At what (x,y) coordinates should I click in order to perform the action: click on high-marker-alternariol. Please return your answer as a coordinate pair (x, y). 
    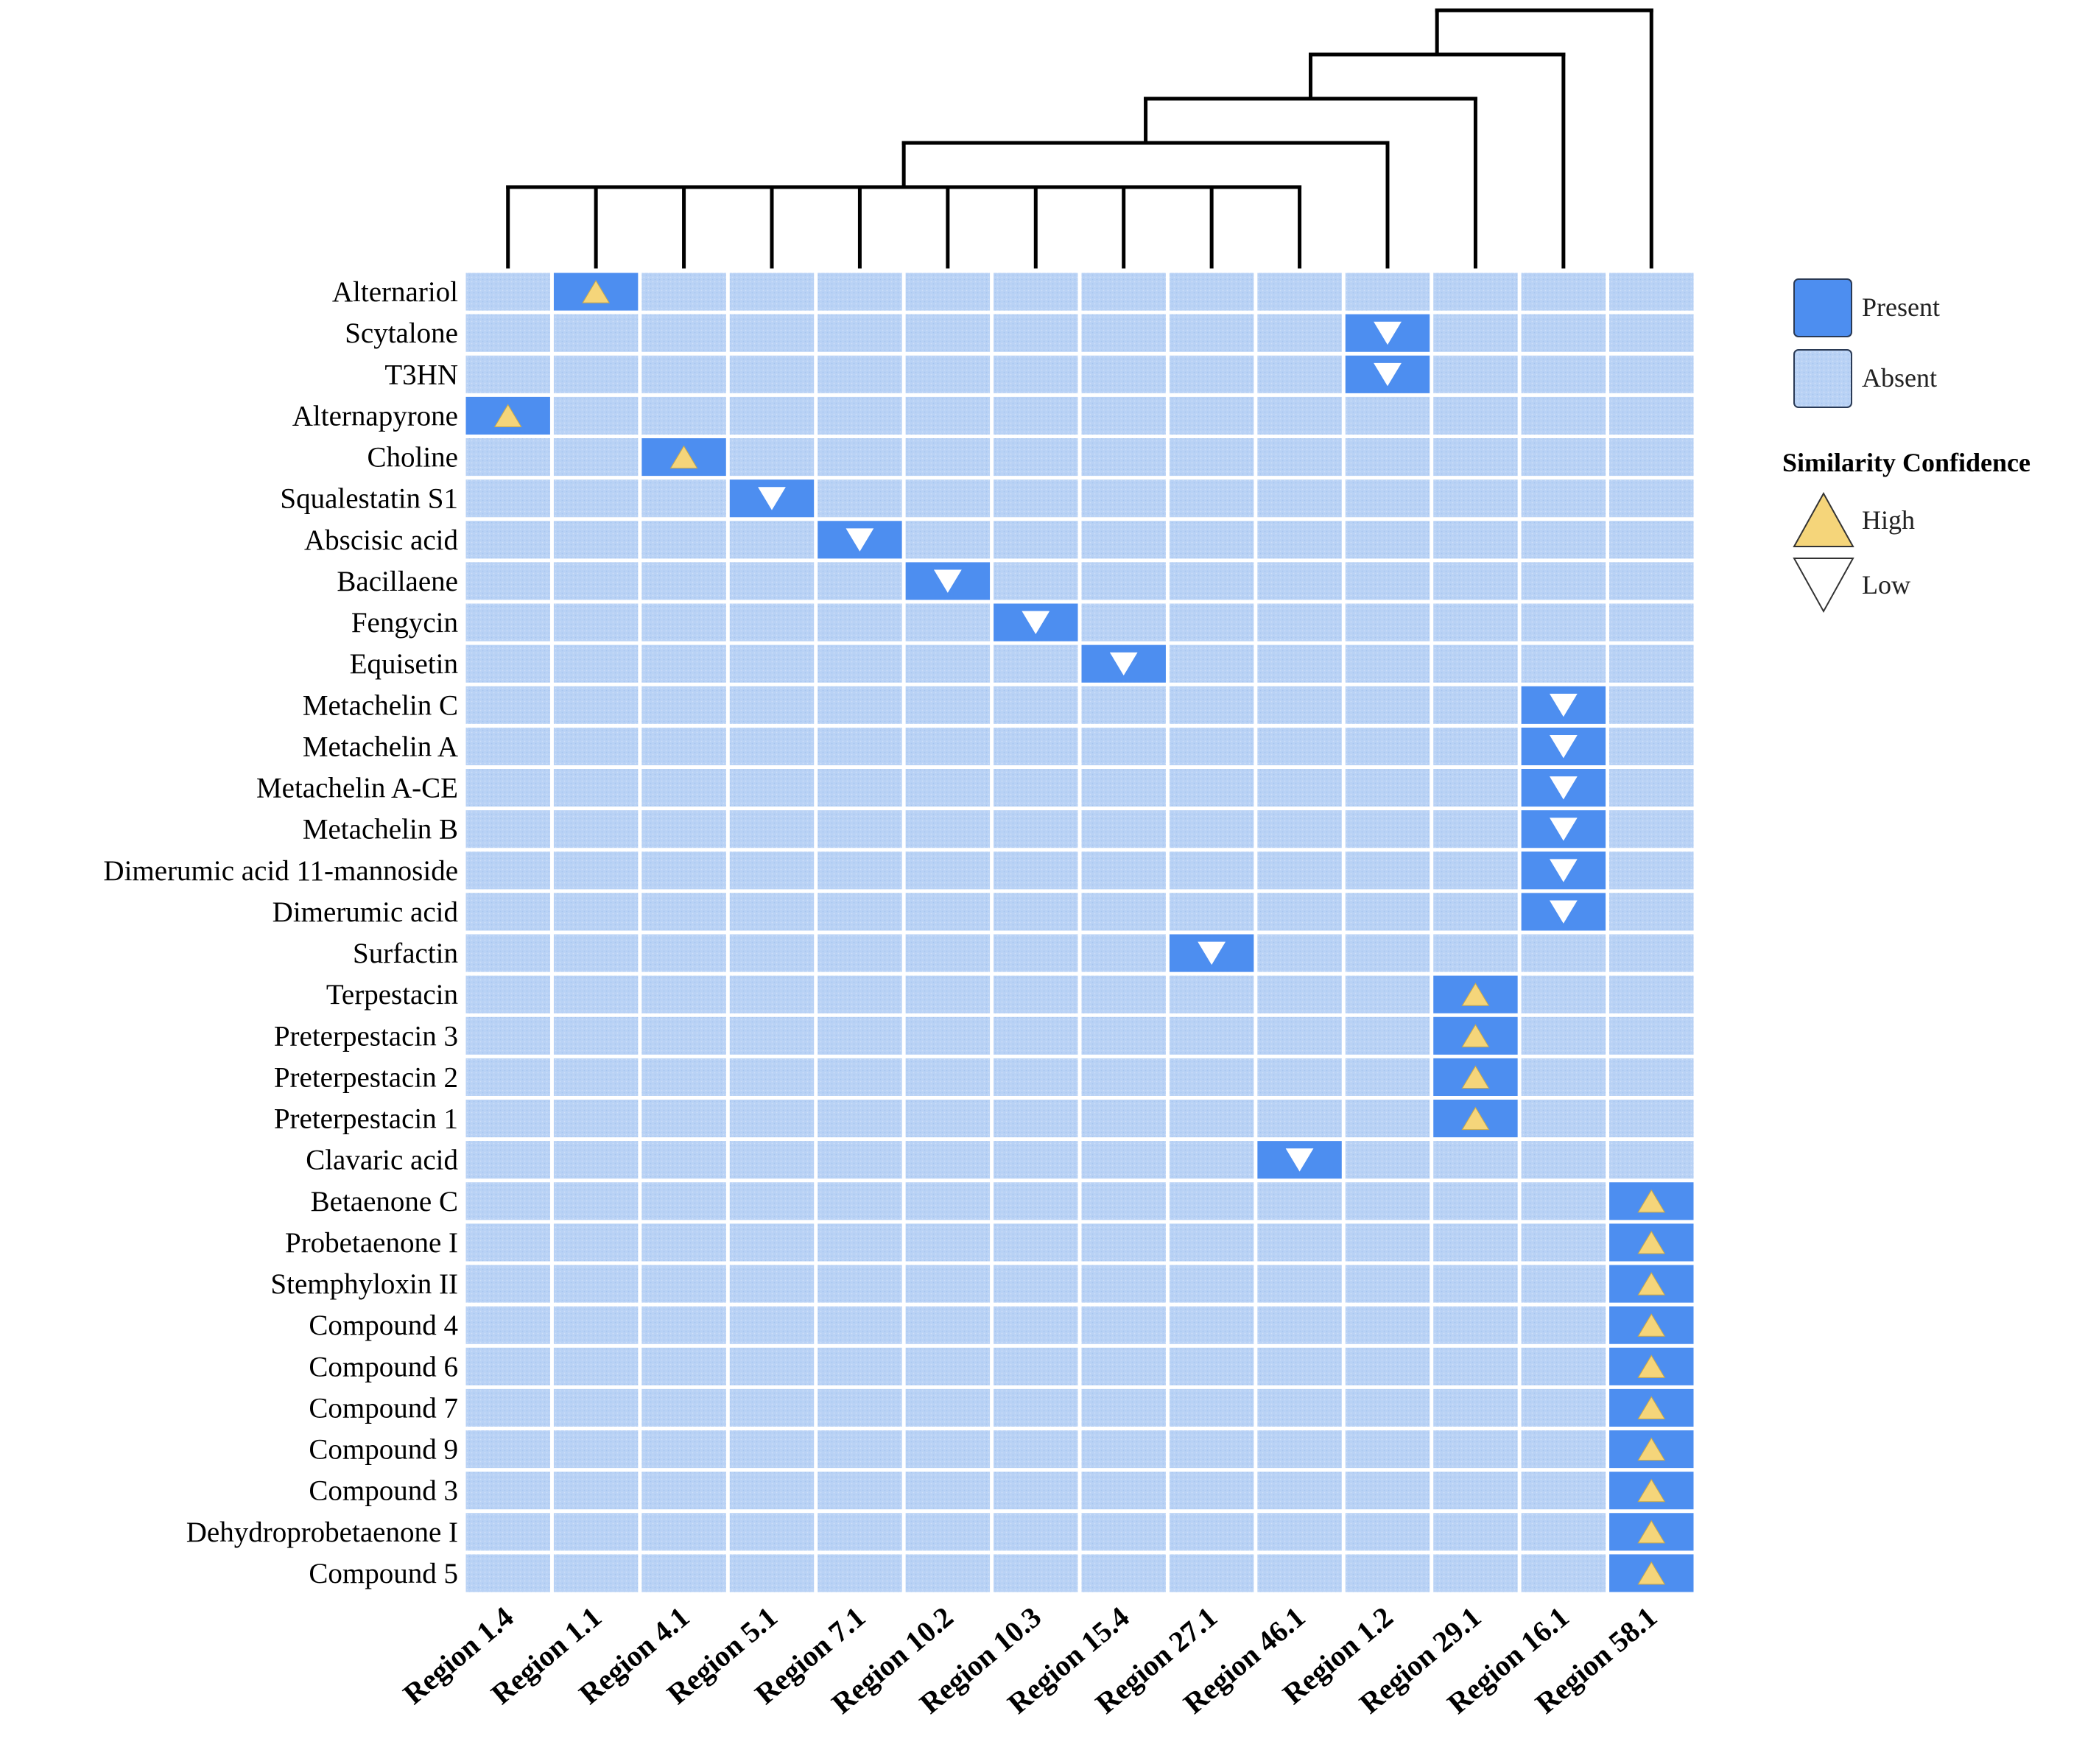
    Looking at the image, I should click on (596, 291).